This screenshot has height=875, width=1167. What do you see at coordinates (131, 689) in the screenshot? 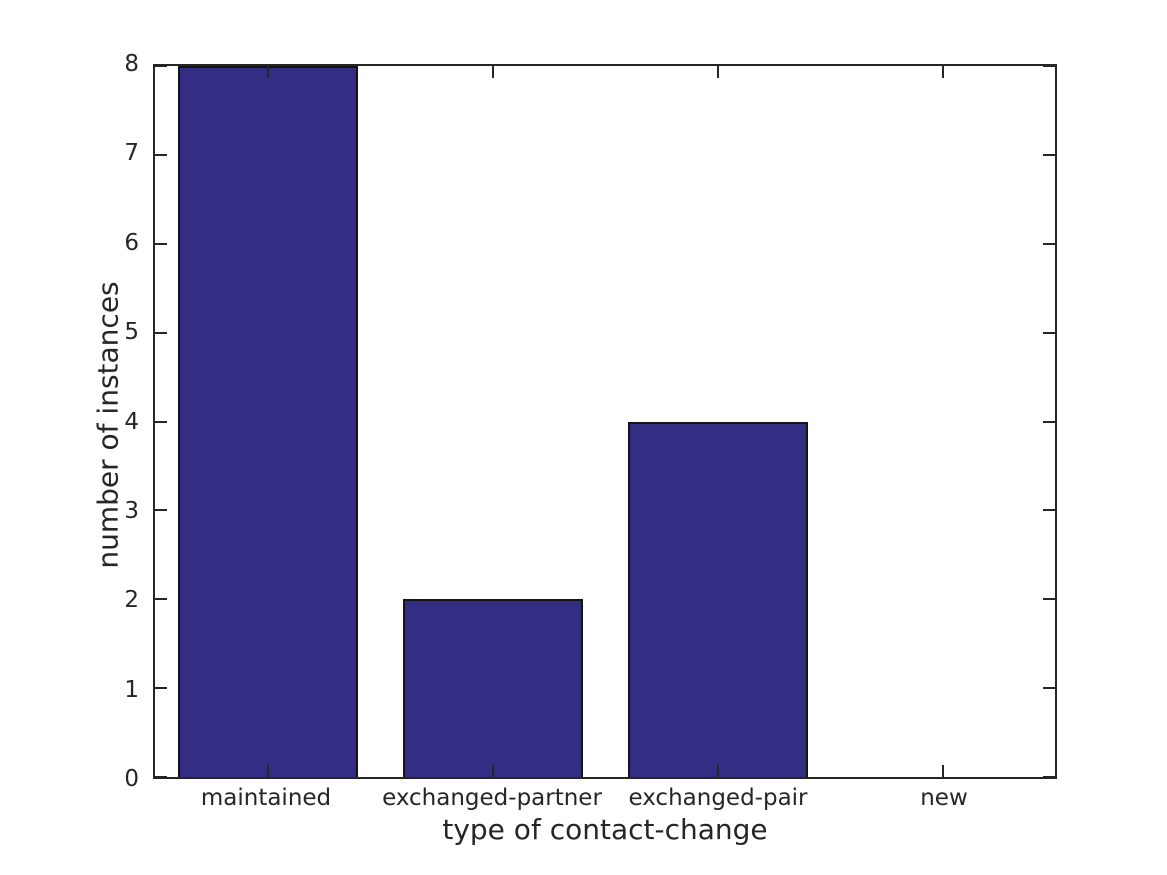
I see `y-tick-label-1: 1` at bounding box center [131, 689].